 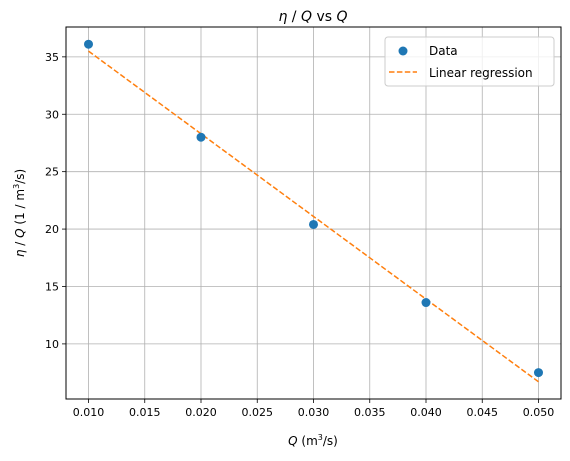 I want to click on x-tick-label: 0.015, so click(x=145, y=412).